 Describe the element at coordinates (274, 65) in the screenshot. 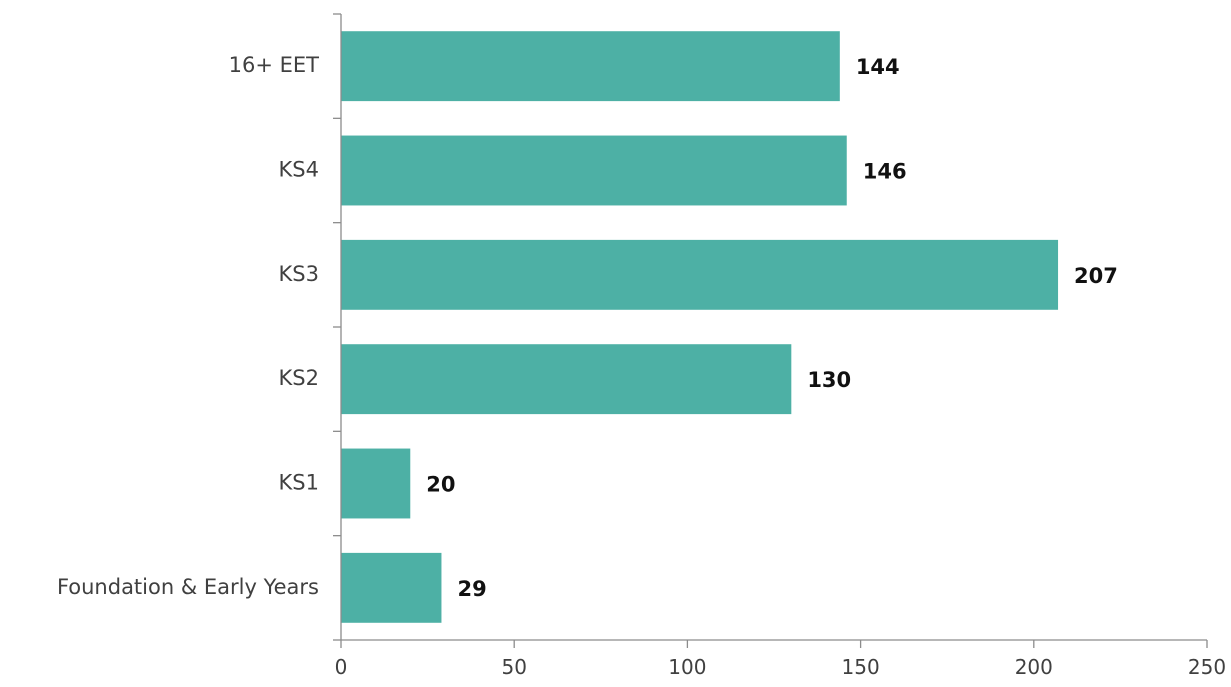

I see `category-label: 16+ EET` at that location.